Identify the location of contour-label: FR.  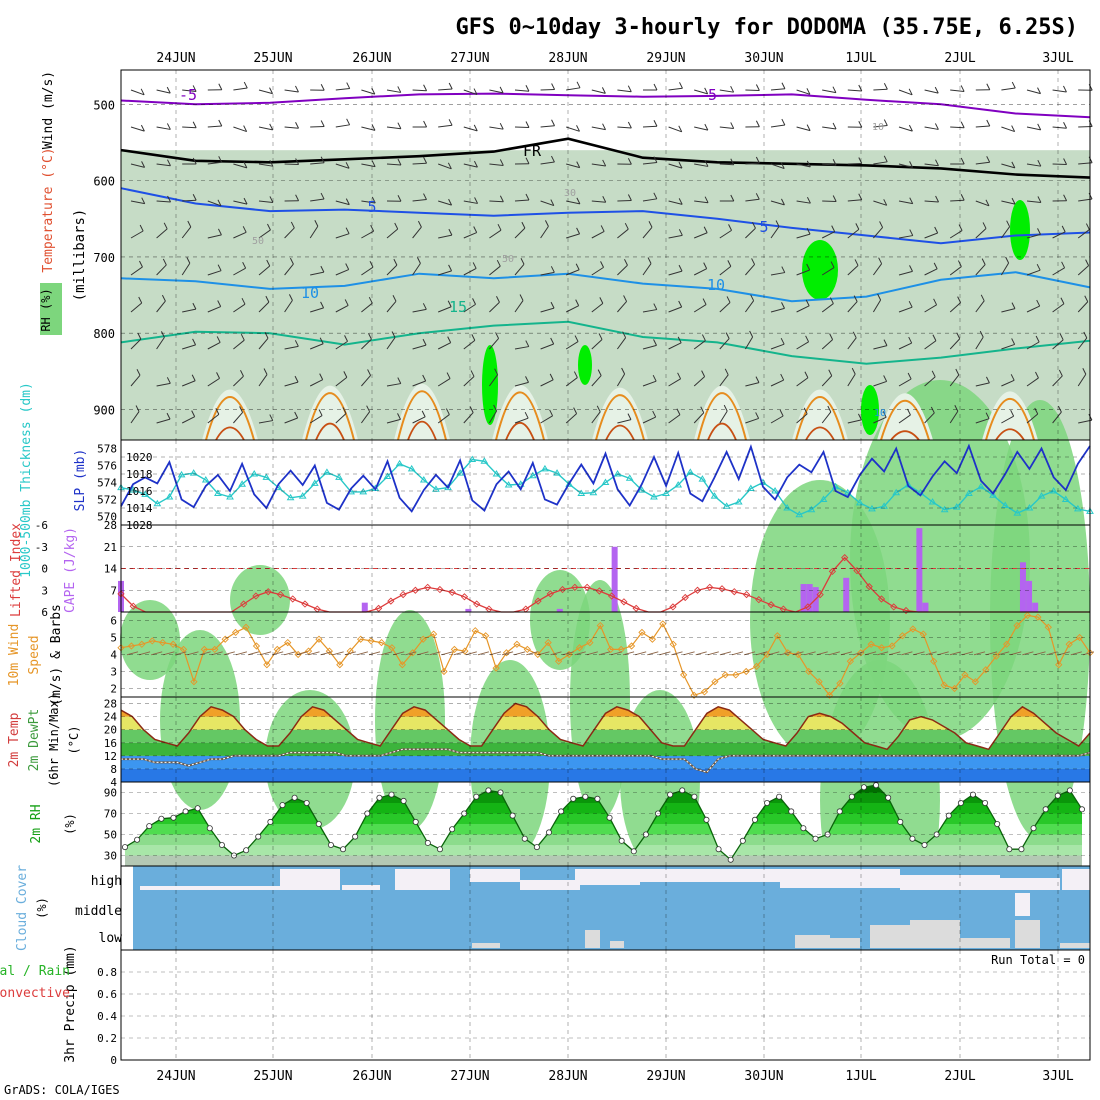
(532, 151).